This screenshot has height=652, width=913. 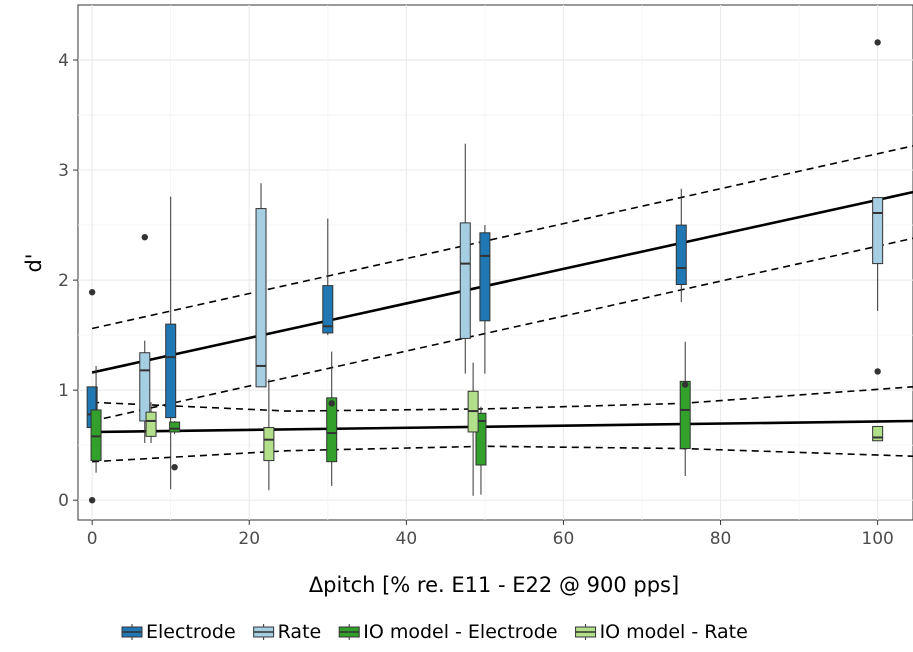 I want to click on legend-label: Rate, so click(x=300, y=632).